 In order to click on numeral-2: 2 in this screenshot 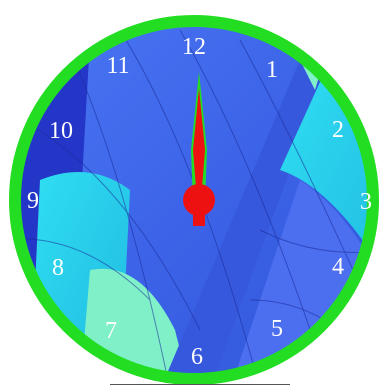, I will do `click(338, 130)`.